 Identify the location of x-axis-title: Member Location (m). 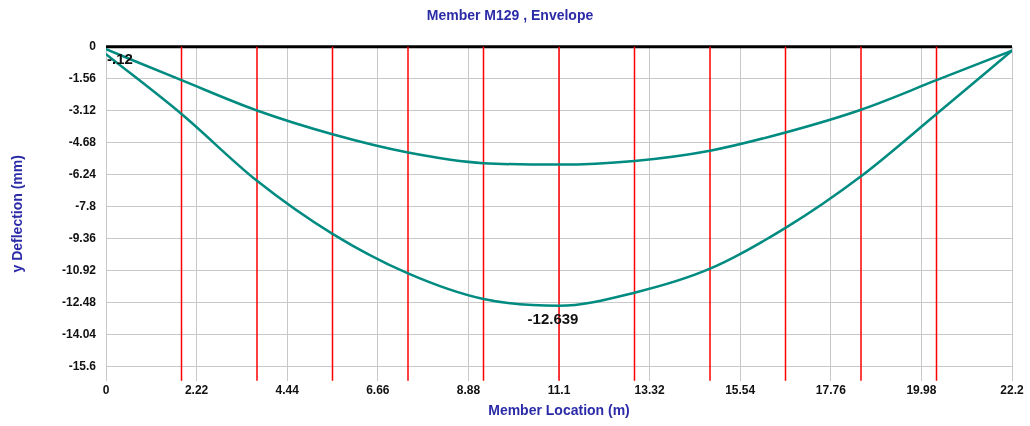
(559, 410).